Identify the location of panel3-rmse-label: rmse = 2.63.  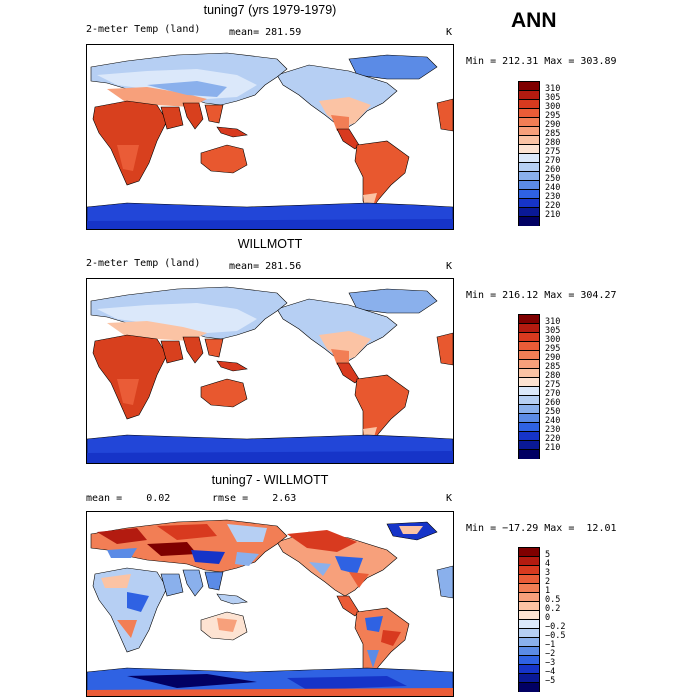
(254, 498).